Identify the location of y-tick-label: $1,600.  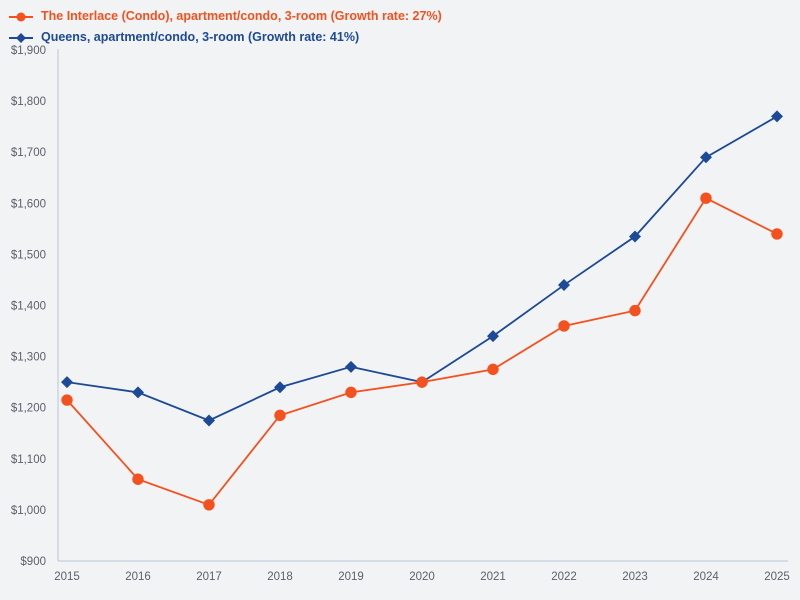
(28, 204).